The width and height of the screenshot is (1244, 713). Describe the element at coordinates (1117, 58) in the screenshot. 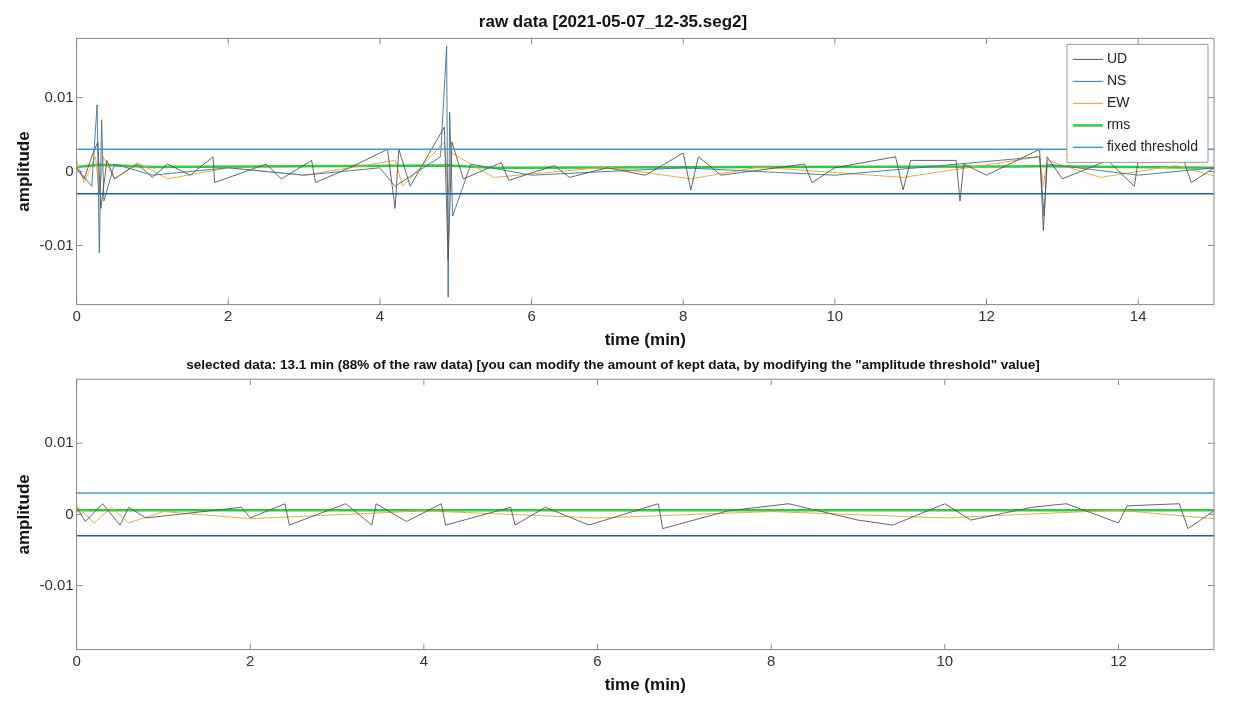

I see `legend-label: UD` at that location.